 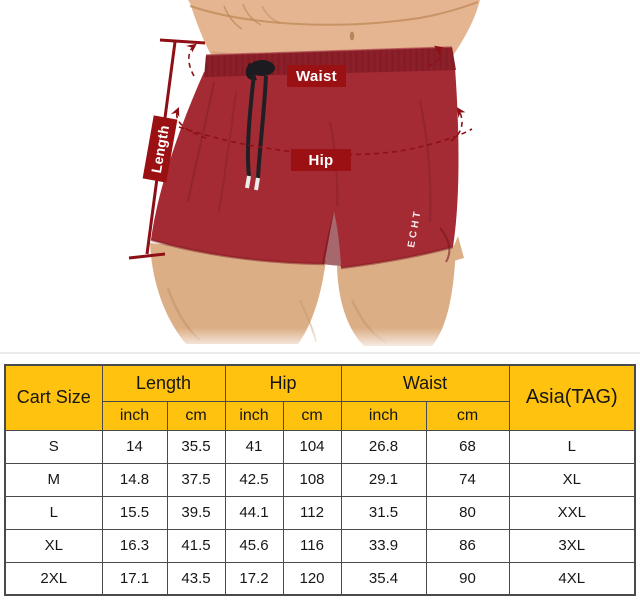 What do you see at coordinates (254, 578) in the screenshot?
I see `size-cell: 17.2` at bounding box center [254, 578].